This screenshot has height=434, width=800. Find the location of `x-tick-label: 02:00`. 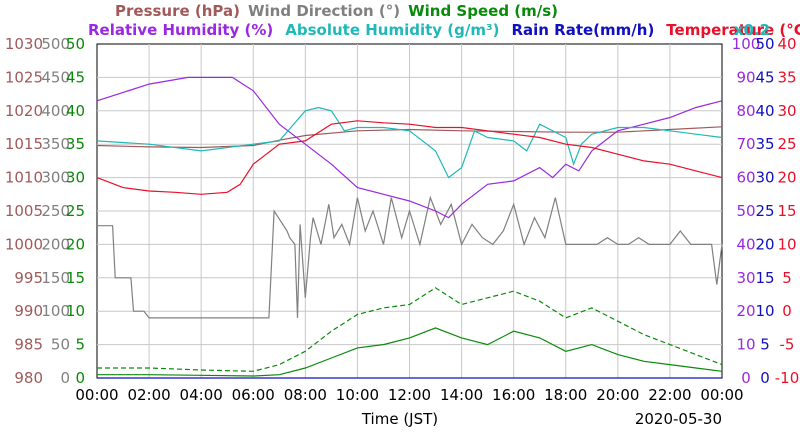

x-tick-label: 02:00 is located at coordinates (148, 395).